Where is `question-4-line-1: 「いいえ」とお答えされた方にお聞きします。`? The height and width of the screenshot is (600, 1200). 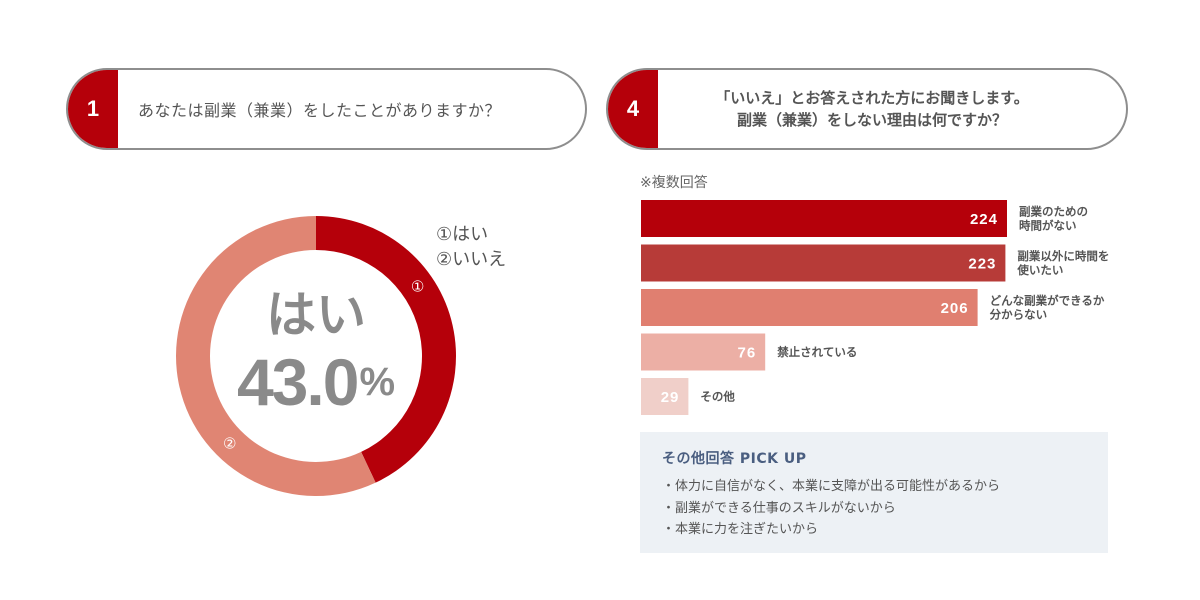
question-4-line-1: 「いいえ」とお答えされた方にお聞きします。 is located at coordinates (872, 98).